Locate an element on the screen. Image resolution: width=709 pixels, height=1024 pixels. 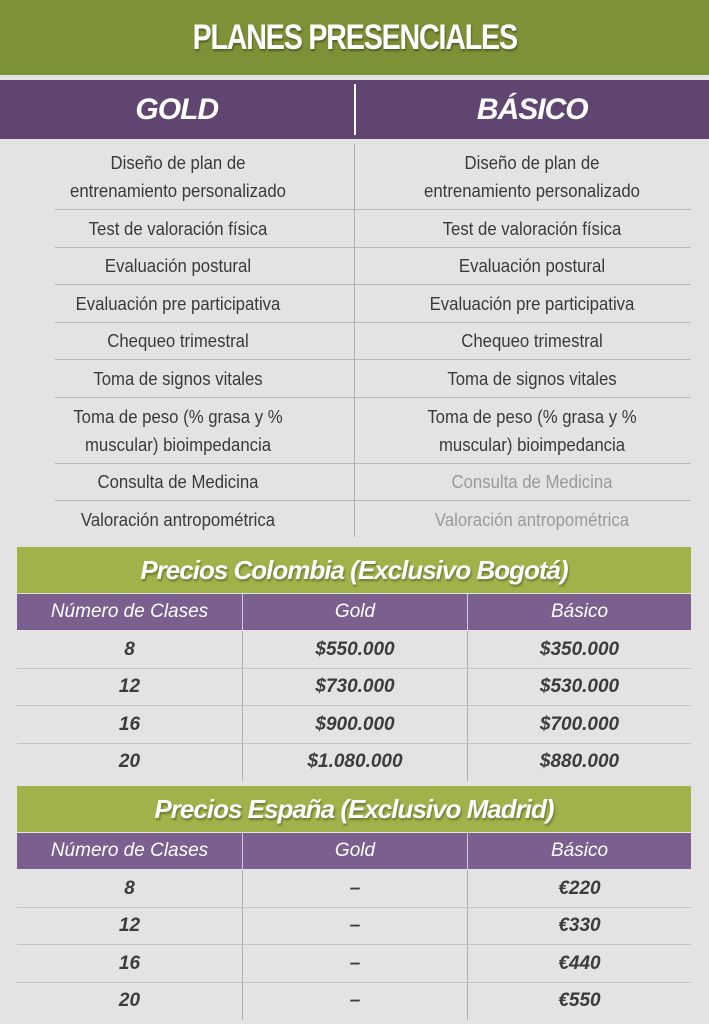
features-divider is located at coordinates (354, 340).